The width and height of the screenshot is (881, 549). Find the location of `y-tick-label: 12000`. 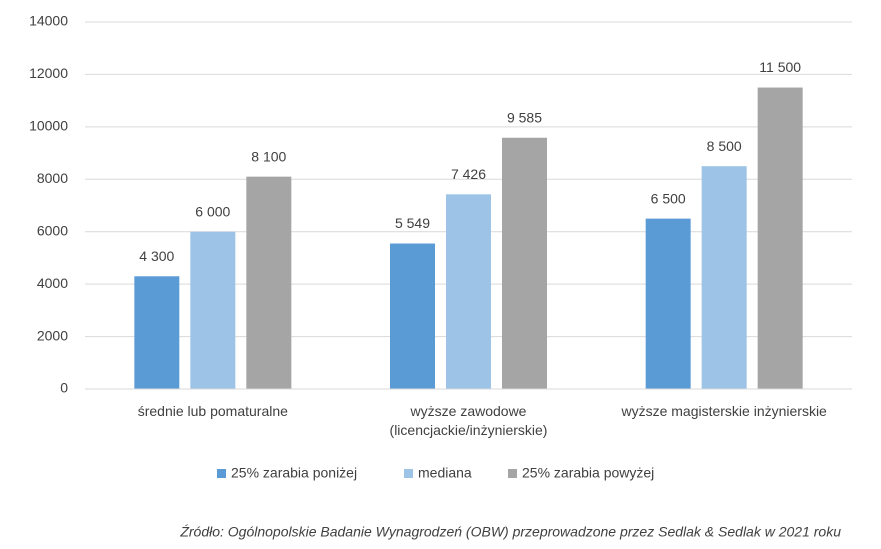

y-tick-label: 12000 is located at coordinates (48, 73).